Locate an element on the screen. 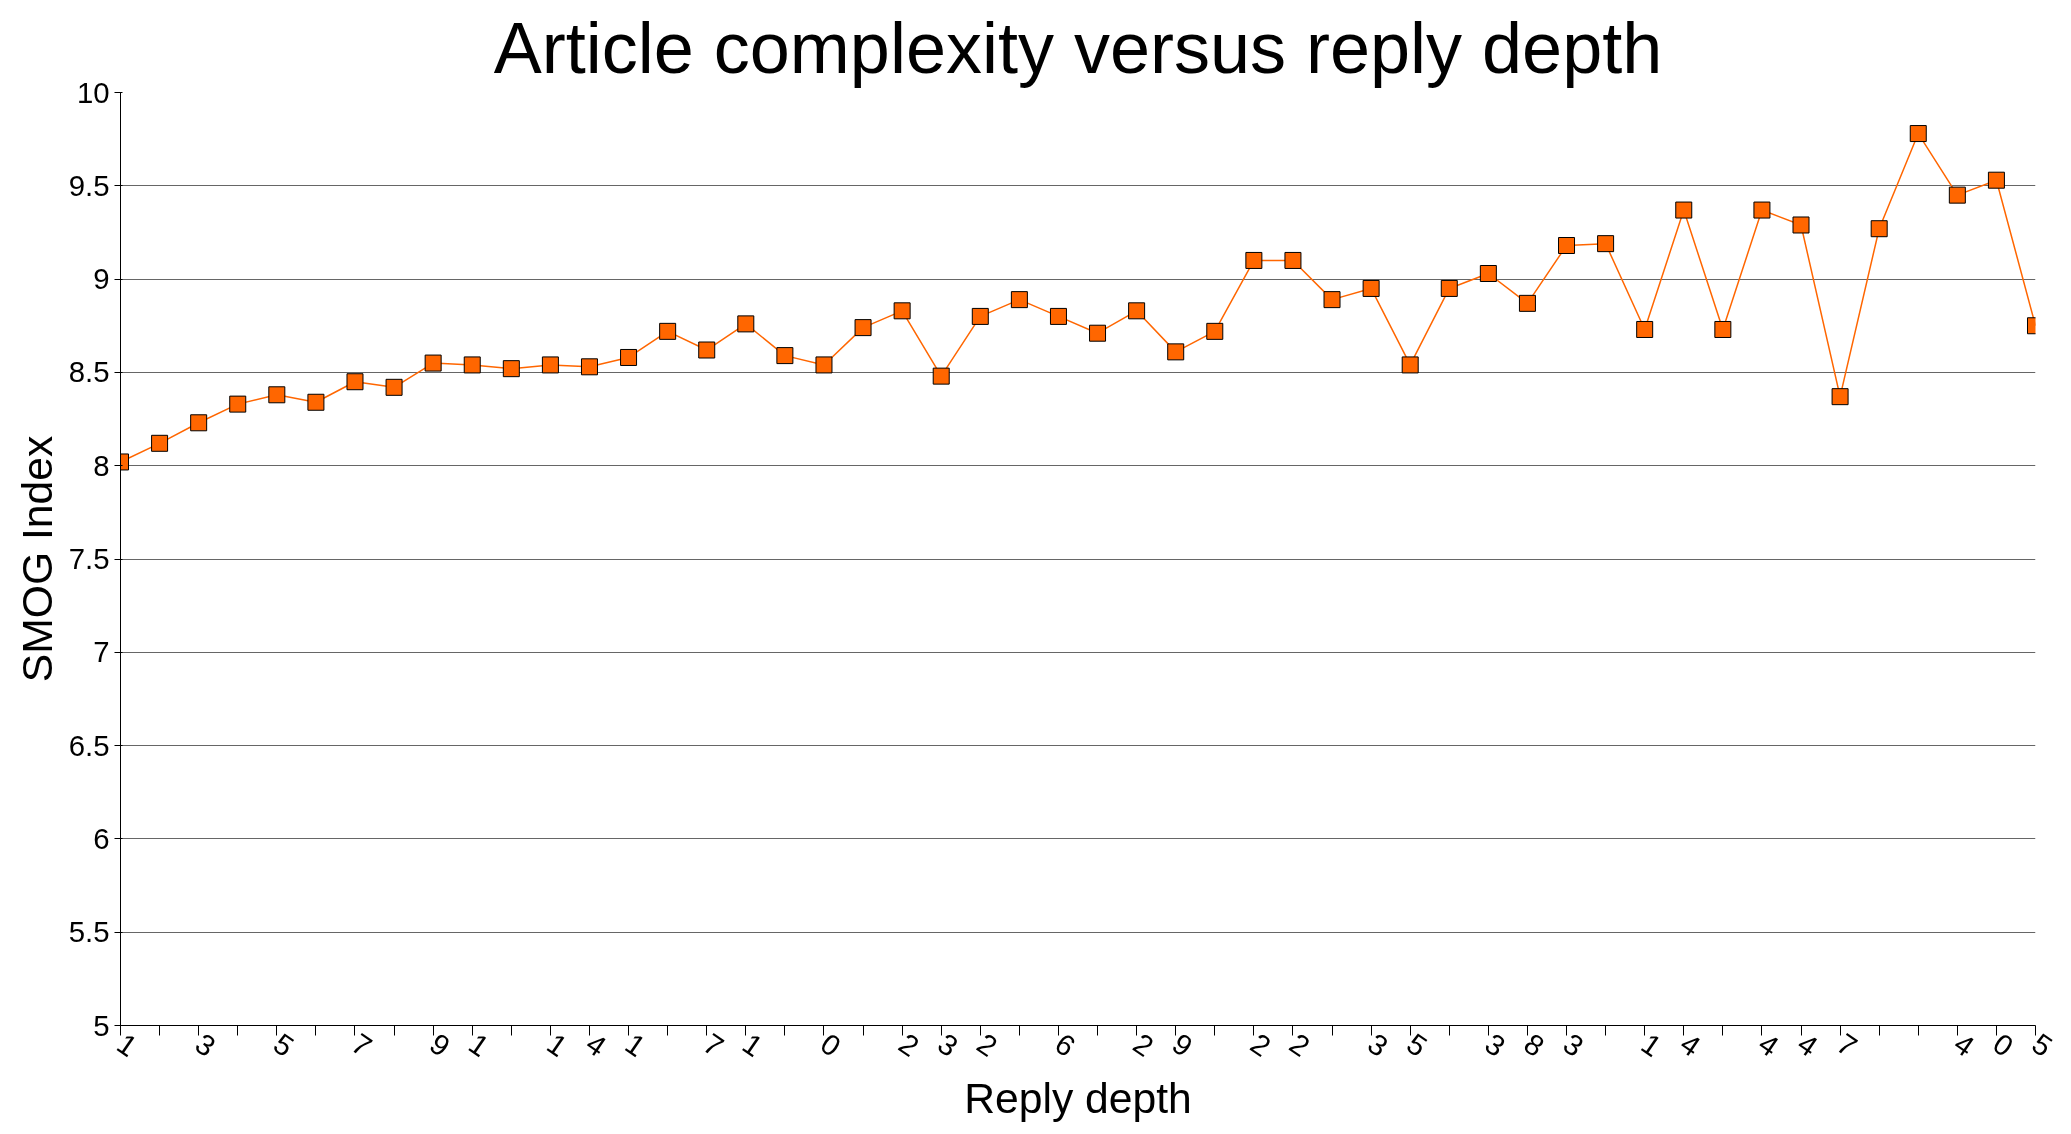 The width and height of the screenshot is (2071, 1134). y-tick-label: 8.5 is located at coordinates (89, 372).